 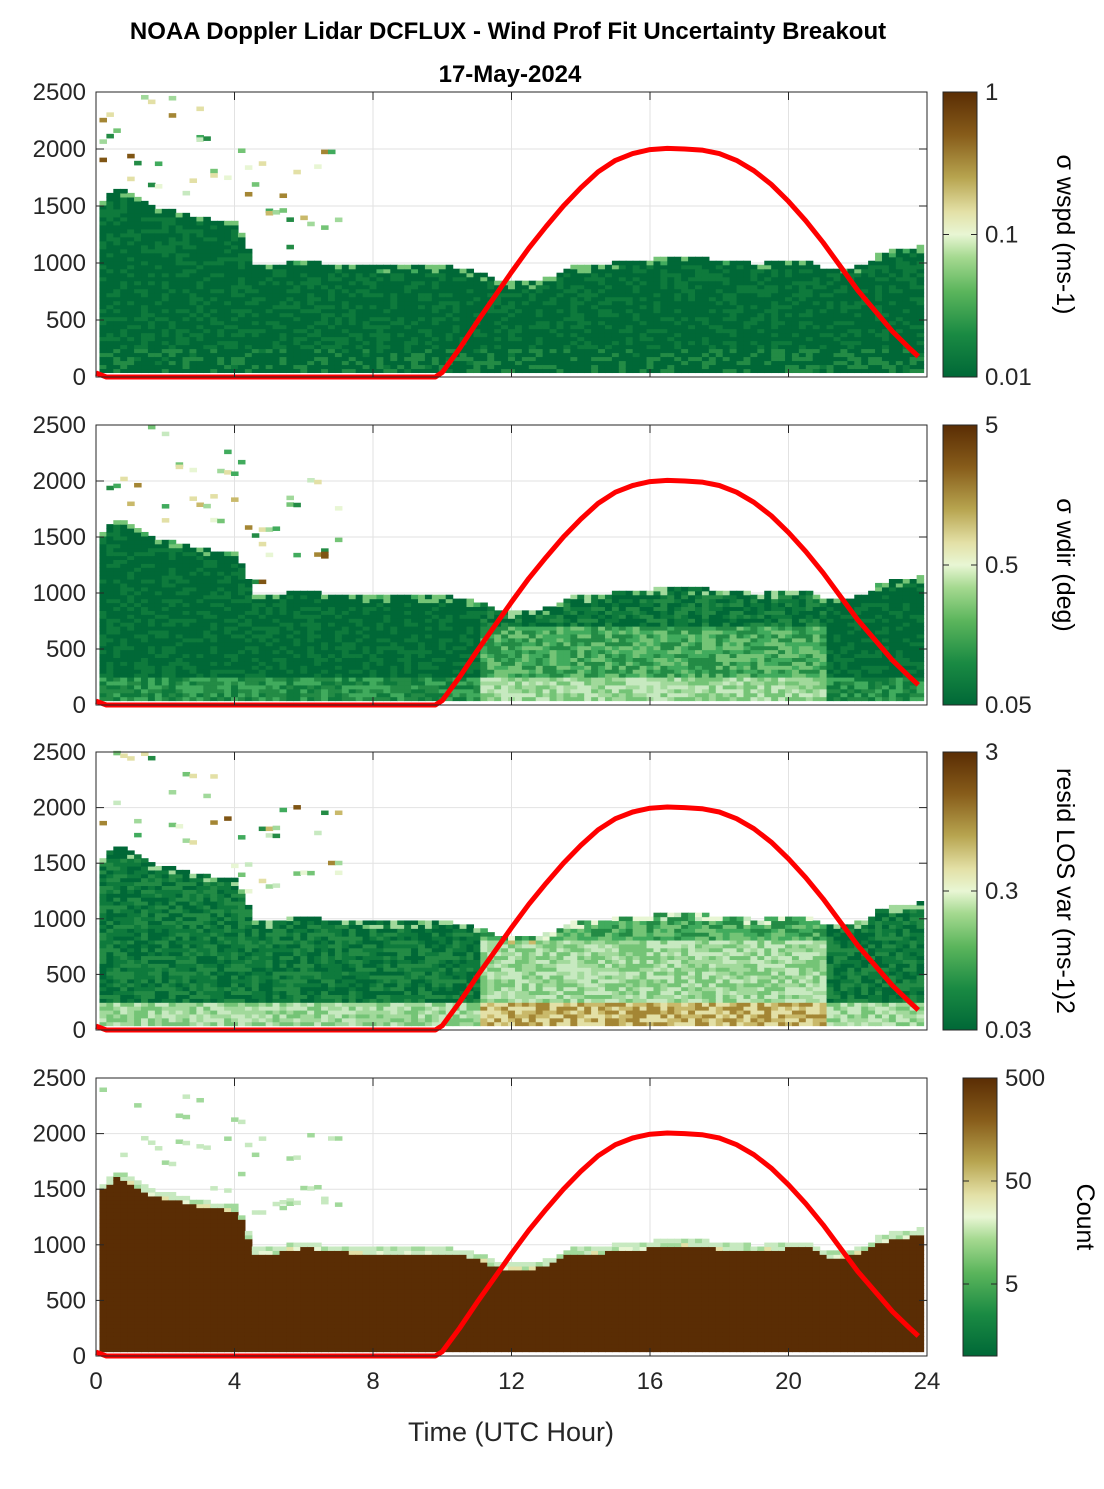 I want to click on x-tick-label: 24, so click(x=927, y=1381).